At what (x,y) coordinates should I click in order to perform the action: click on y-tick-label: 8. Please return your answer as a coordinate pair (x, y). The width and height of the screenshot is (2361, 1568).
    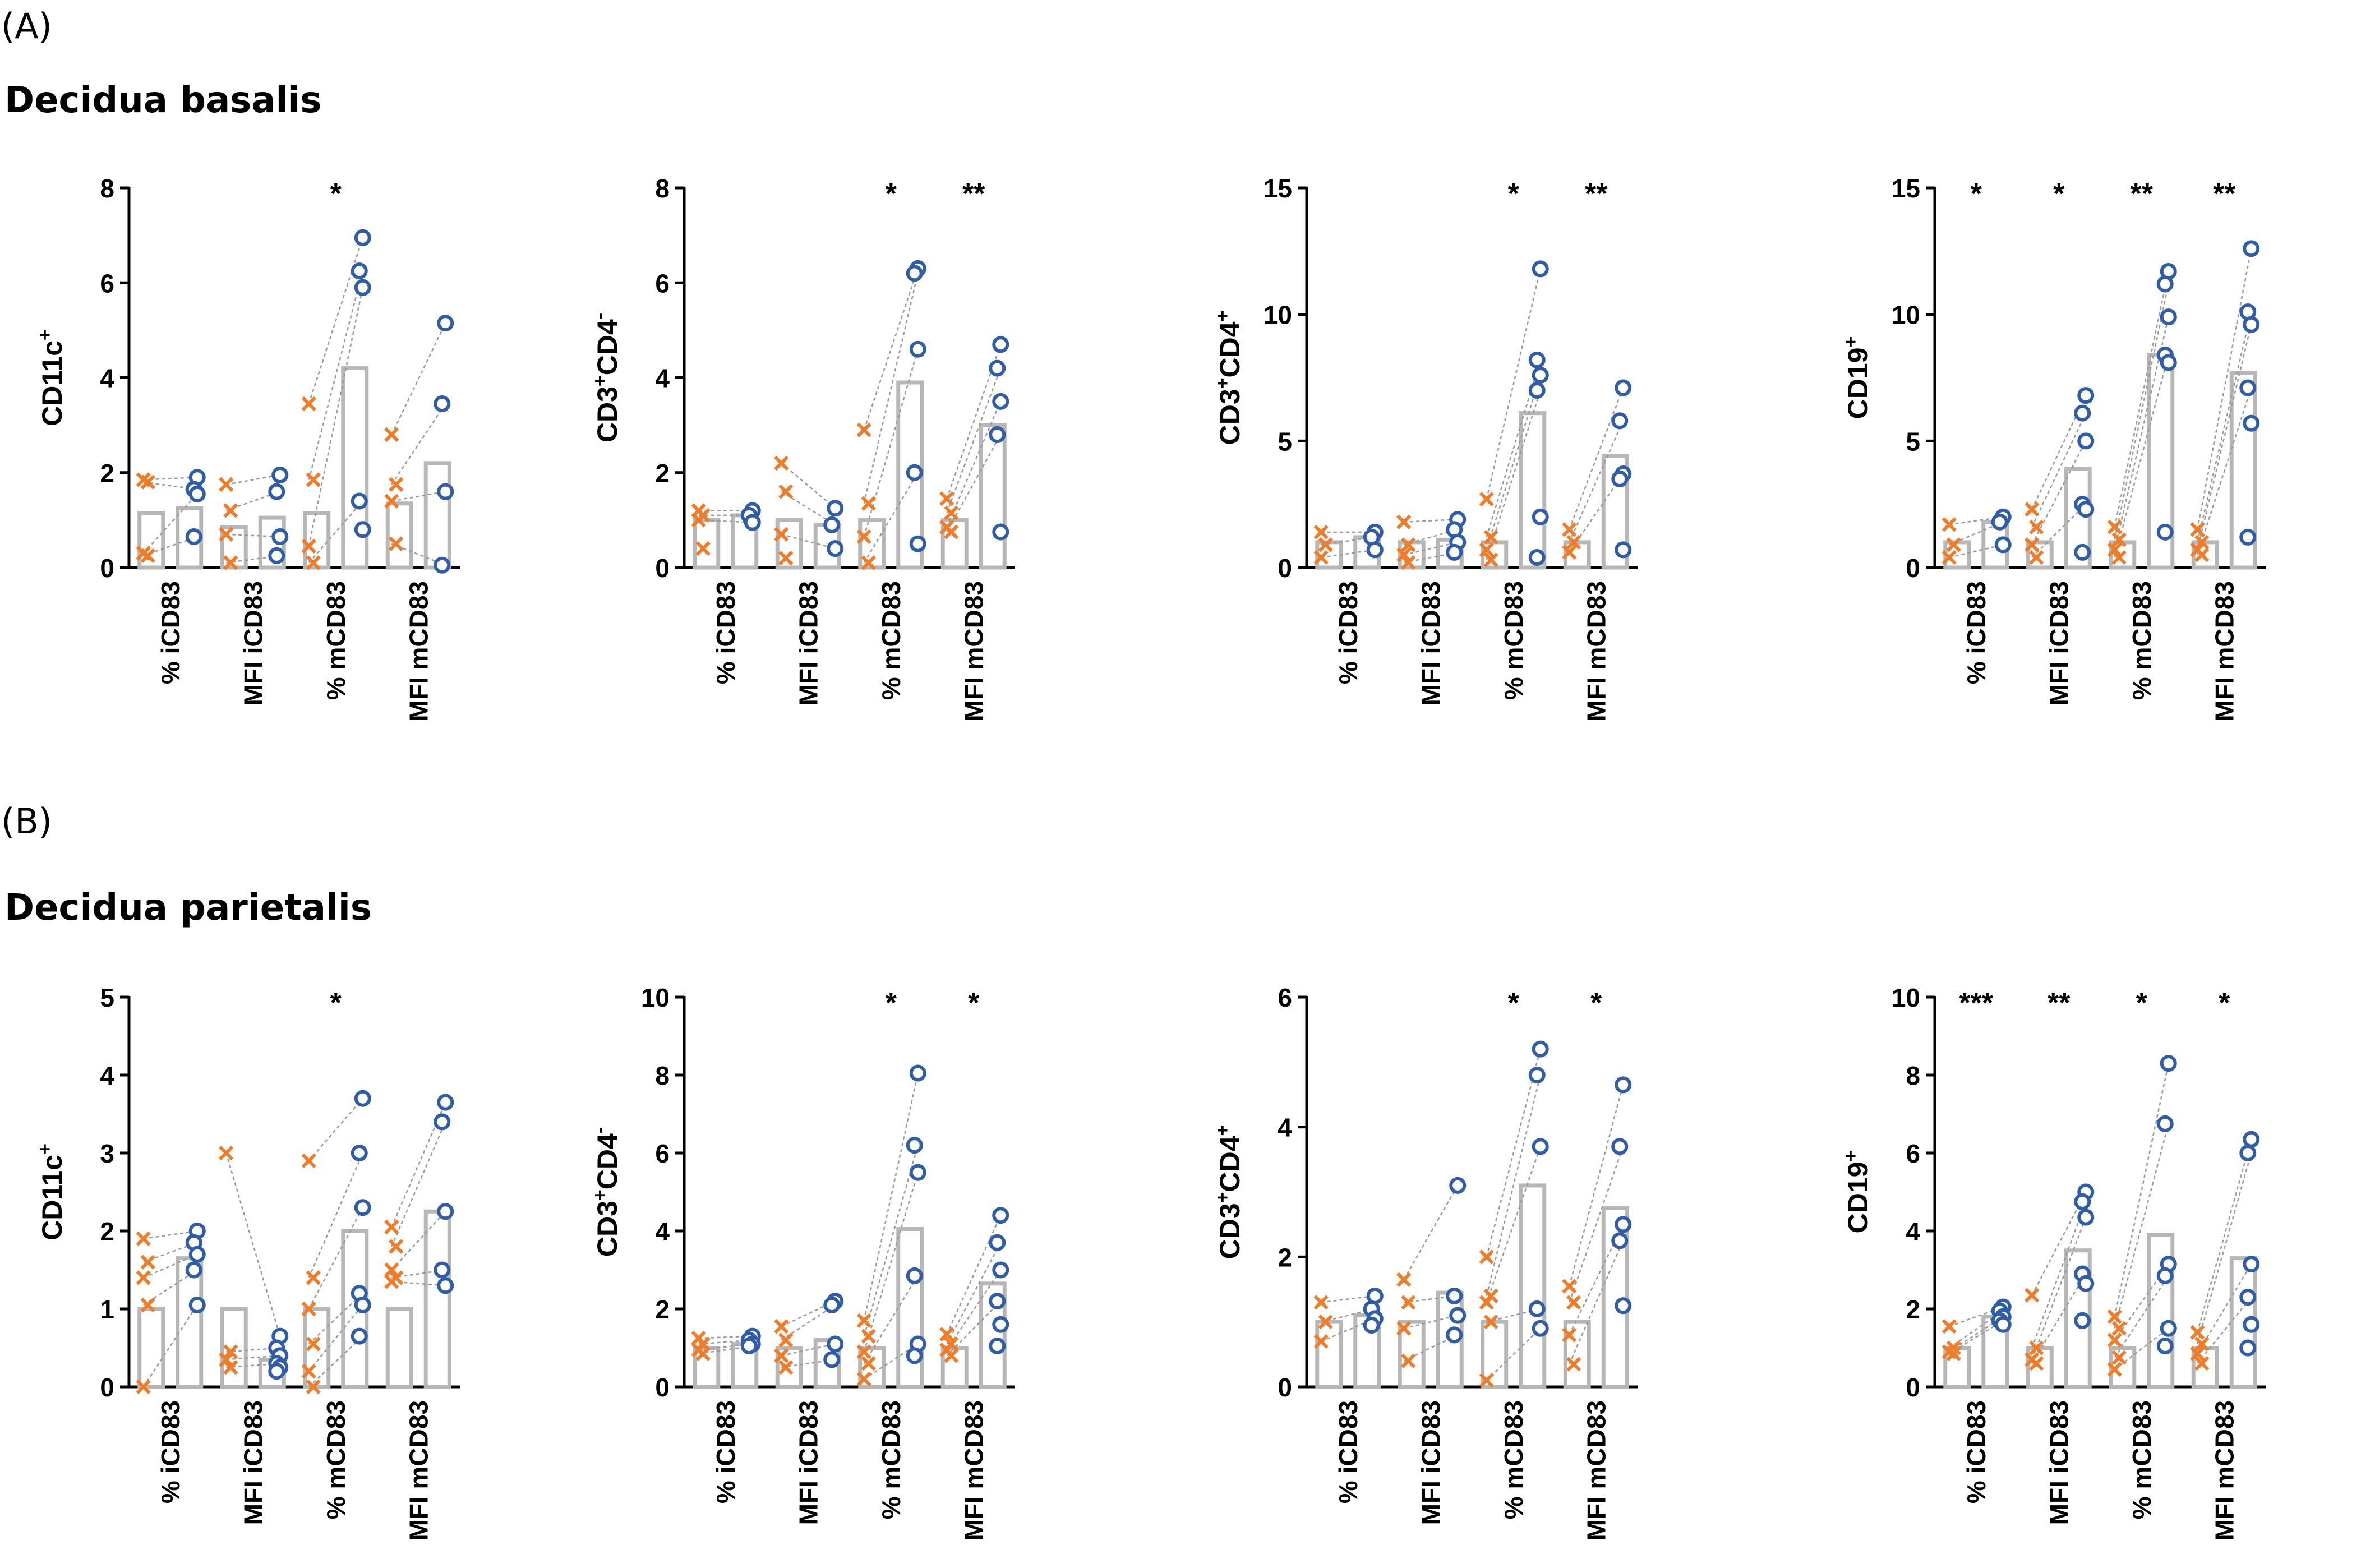
    Looking at the image, I should click on (662, 1075).